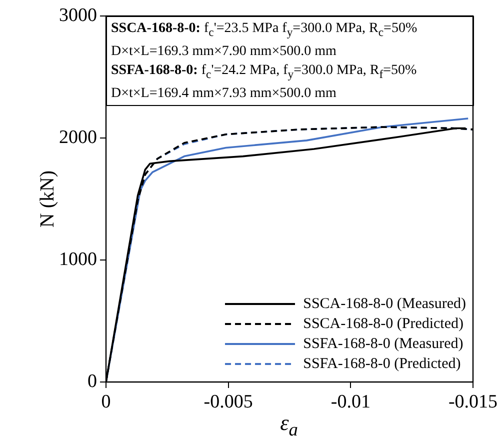 The image size is (504, 446). What do you see at coordinates (383, 324) in the screenshot?
I see `legend-label: SSCA-168-8-0 (Predicted)` at bounding box center [383, 324].